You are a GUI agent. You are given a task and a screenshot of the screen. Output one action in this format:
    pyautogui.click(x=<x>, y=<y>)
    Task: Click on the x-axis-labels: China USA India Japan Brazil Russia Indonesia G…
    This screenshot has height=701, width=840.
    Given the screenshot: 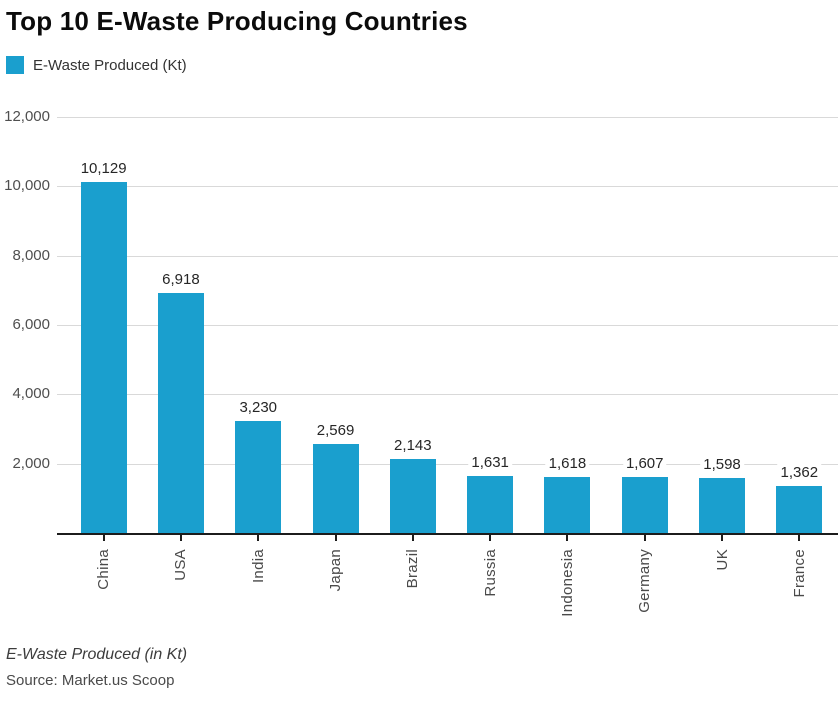 What is the action you would take?
    pyautogui.click(x=451, y=583)
    